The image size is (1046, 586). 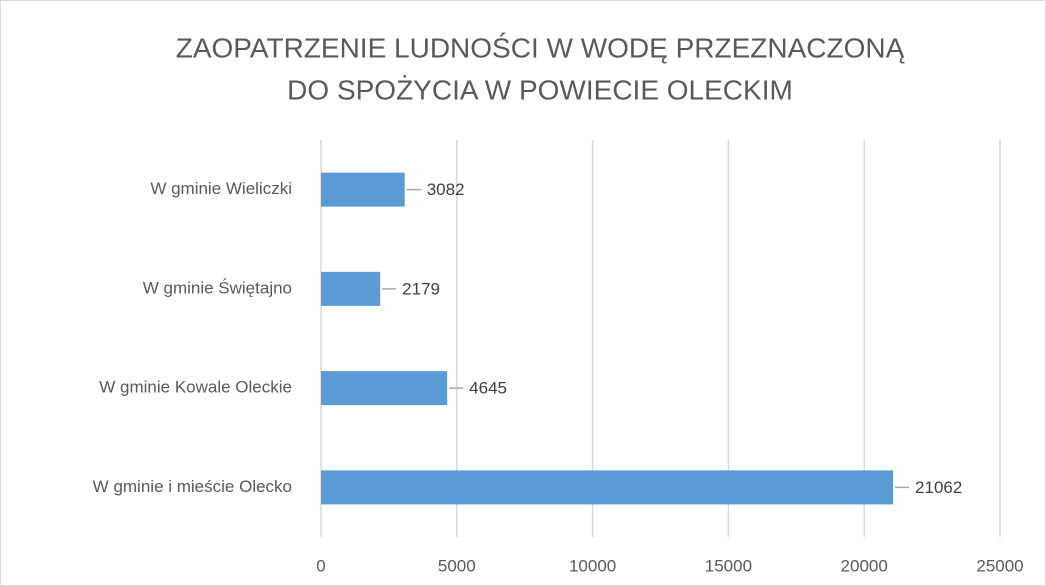 What do you see at coordinates (195, 387) in the screenshot?
I see `y-tick-label: W gminie Kowale Oleckie` at bounding box center [195, 387].